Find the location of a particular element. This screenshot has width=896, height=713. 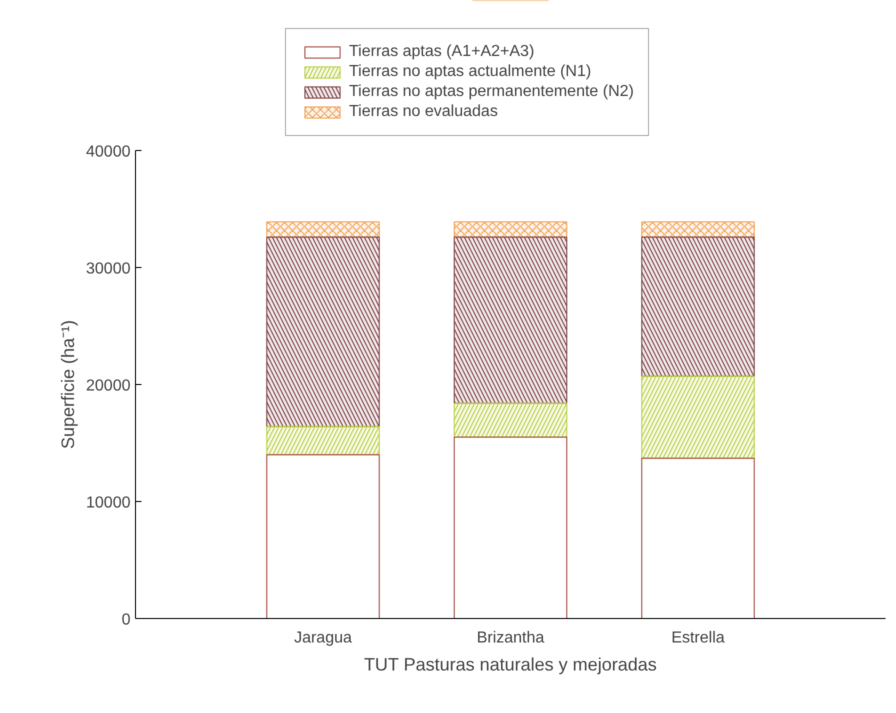

y-tick-label: 30000 is located at coordinates (108, 269).